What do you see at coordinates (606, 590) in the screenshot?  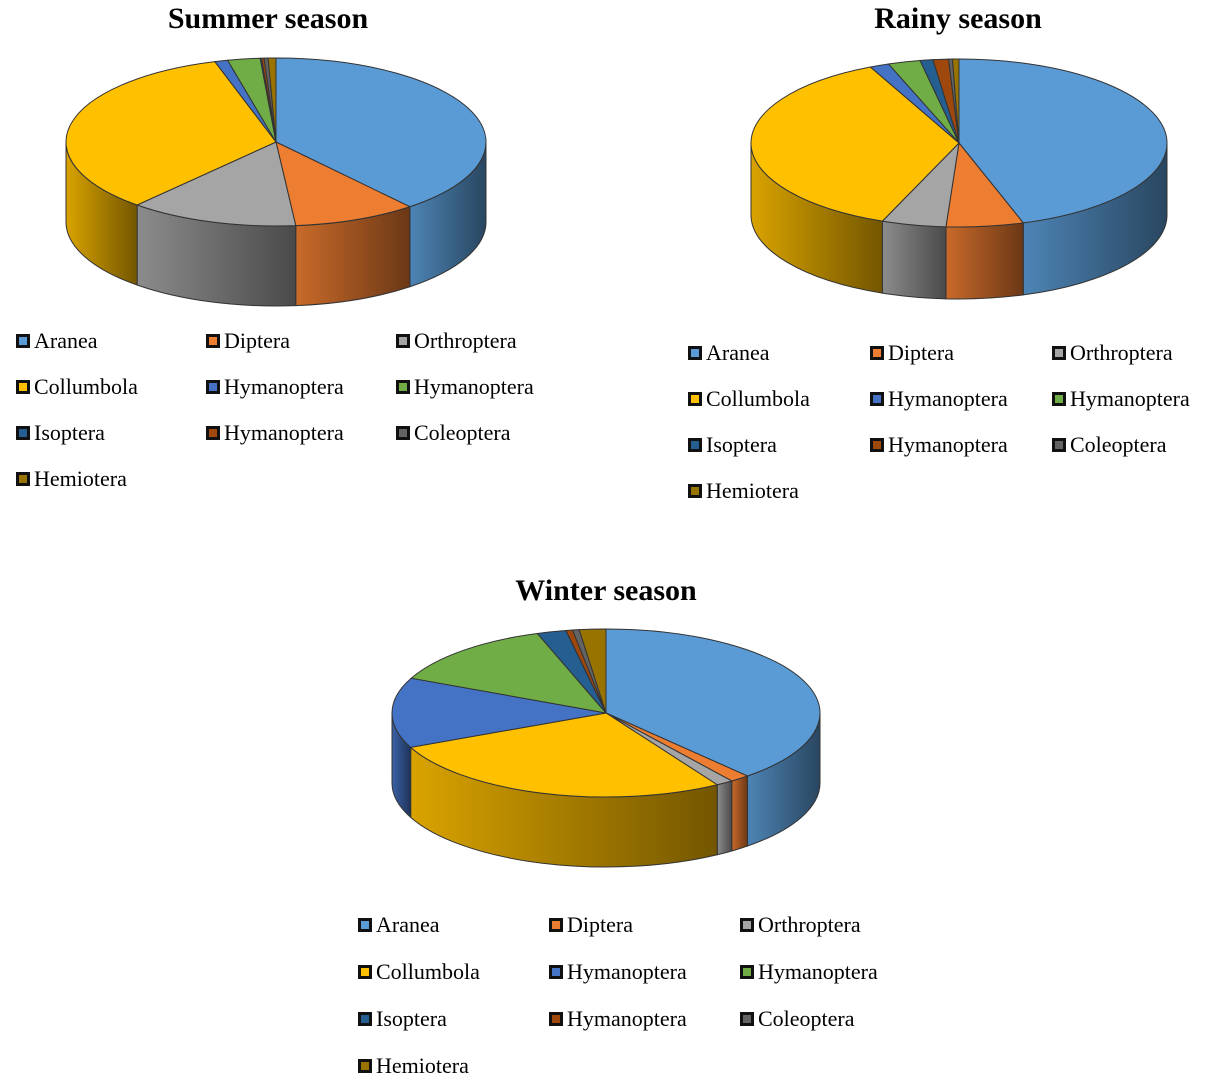 I see `chart-title: Winter season` at bounding box center [606, 590].